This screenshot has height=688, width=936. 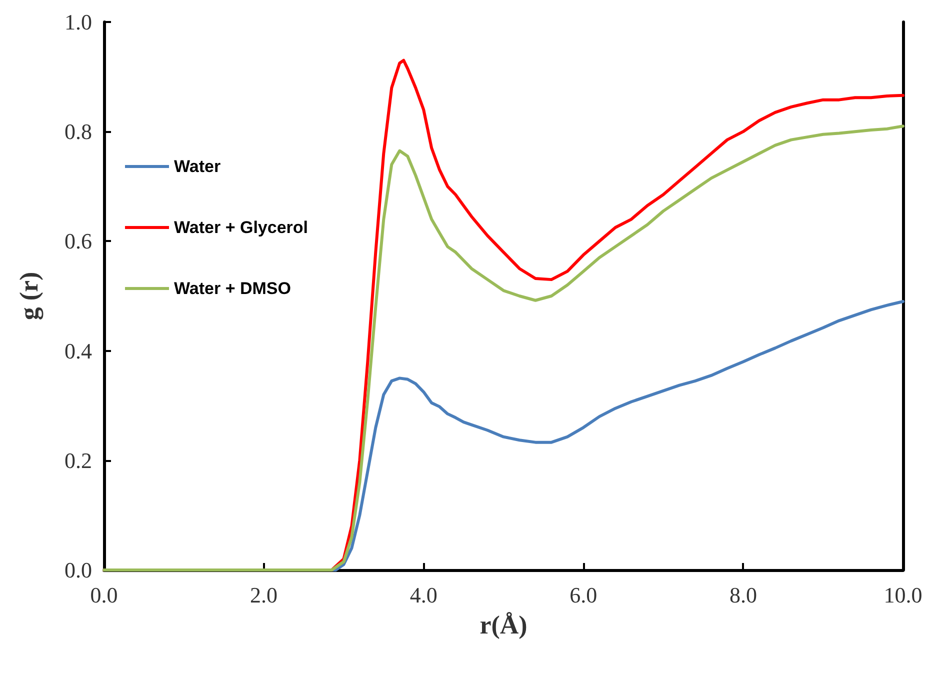 What do you see at coordinates (903, 595) in the screenshot?
I see `x-tick-label: 10.0` at bounding box center [903, 595].